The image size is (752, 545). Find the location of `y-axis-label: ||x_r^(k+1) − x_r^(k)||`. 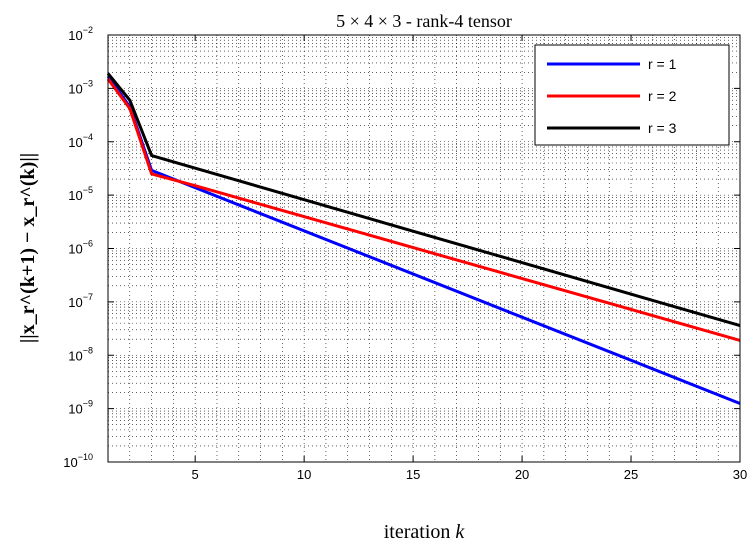

y-axis-label: ||x_r^(k+1) − x_r^(k)|| is located at coordinates (28, 248).